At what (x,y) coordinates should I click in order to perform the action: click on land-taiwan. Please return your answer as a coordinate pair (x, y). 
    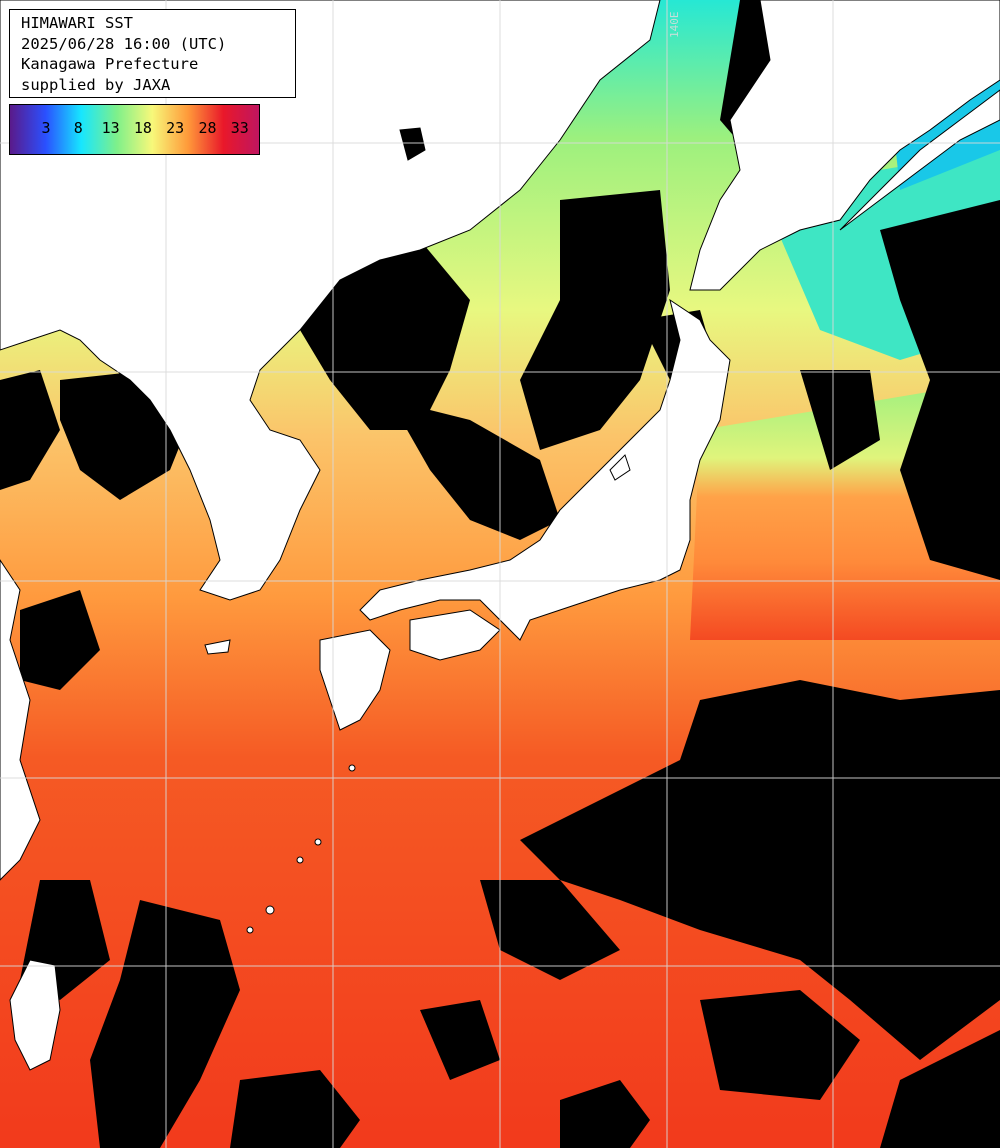
    Looking at the image, I should click on (35, 1015).